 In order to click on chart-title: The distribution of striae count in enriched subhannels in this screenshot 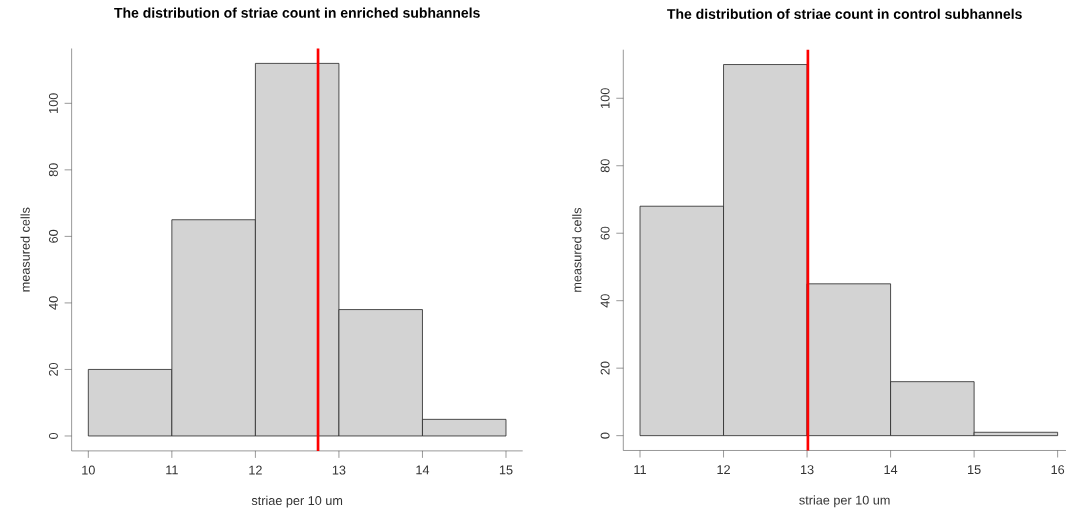, I will do `click(297, 12)`.